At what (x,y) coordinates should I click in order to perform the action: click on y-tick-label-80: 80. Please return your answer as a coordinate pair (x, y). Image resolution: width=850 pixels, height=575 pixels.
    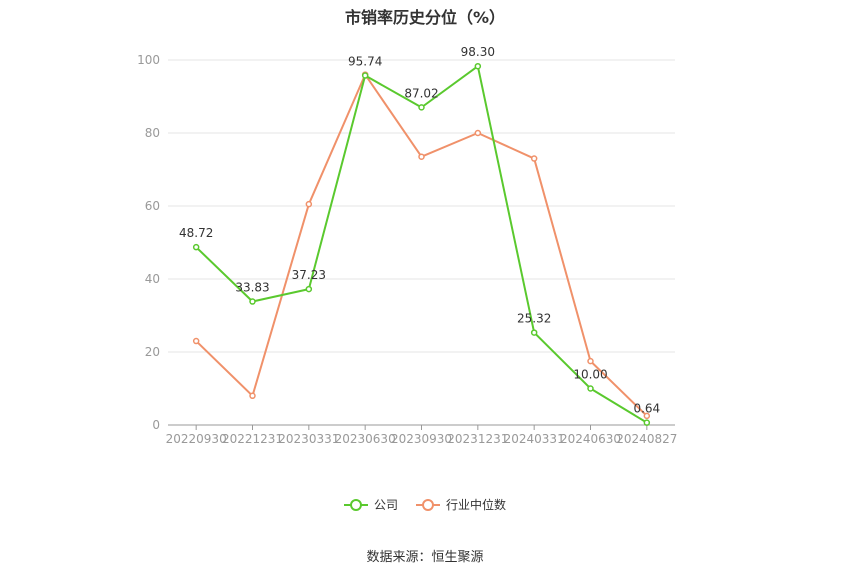
    Looking at the image, I should click on (152, 133).